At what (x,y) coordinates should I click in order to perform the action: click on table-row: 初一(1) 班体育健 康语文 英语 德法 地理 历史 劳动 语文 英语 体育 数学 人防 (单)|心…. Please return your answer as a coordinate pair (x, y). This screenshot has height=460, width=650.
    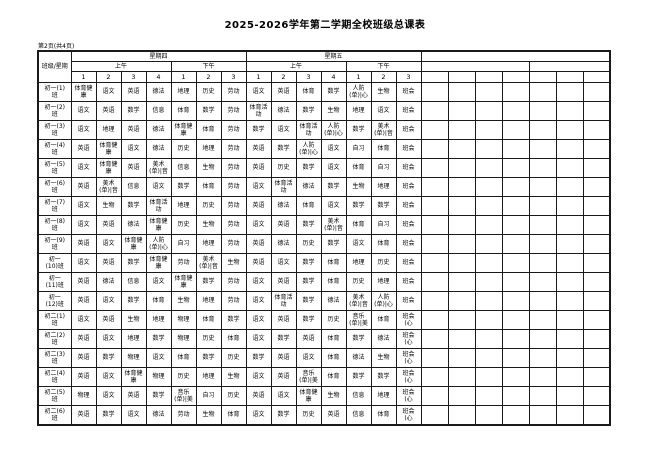
    Looking at the image, I should click on (324, 92).